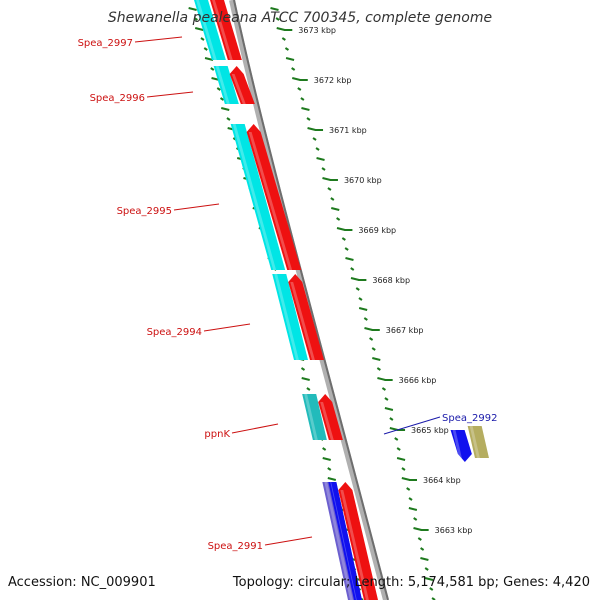 This screenshot has width=600, height=600. What do you see at coordinates (377, 230) in the screenshot?
I see `tick-label: 3669 kbp` at bounding box center [377, 230].